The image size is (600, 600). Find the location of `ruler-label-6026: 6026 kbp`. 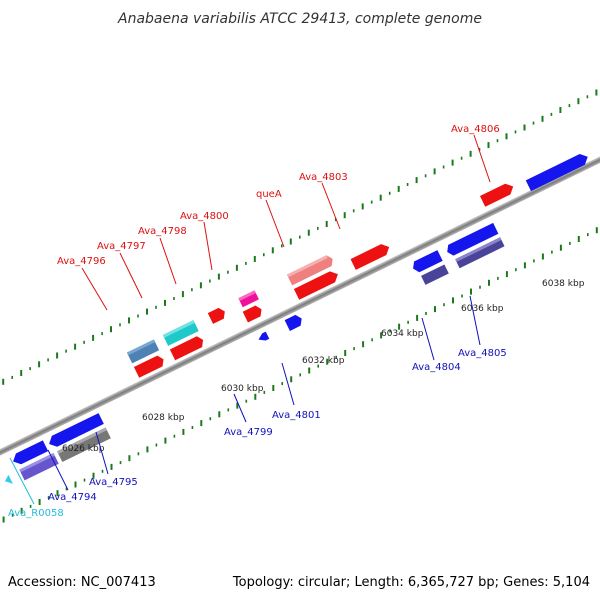

ruler-label-6026: 6026 kbp is located at coordinates (83, 449).